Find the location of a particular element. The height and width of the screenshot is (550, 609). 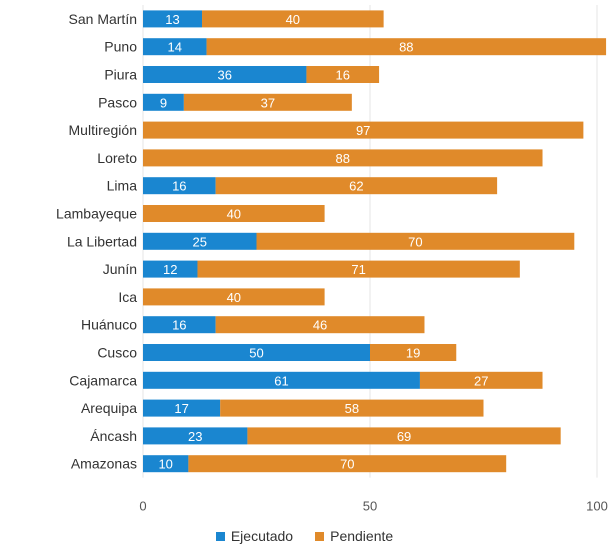

data-label: 27 is located at coordinates (481, 380).